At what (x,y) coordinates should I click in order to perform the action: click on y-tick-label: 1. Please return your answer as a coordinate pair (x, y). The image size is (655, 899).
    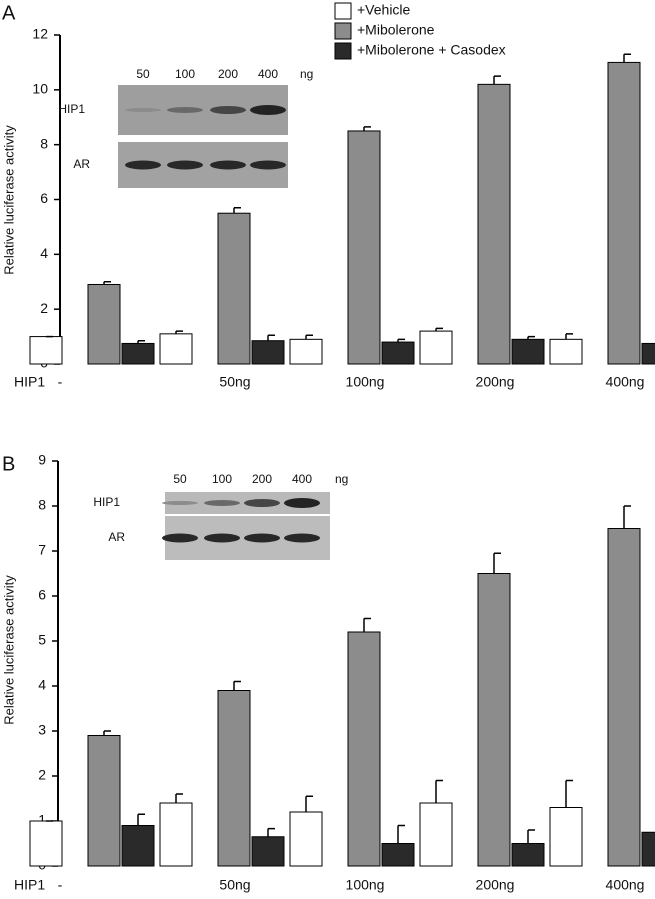
    Looking at the image, I should click on (42, 820).